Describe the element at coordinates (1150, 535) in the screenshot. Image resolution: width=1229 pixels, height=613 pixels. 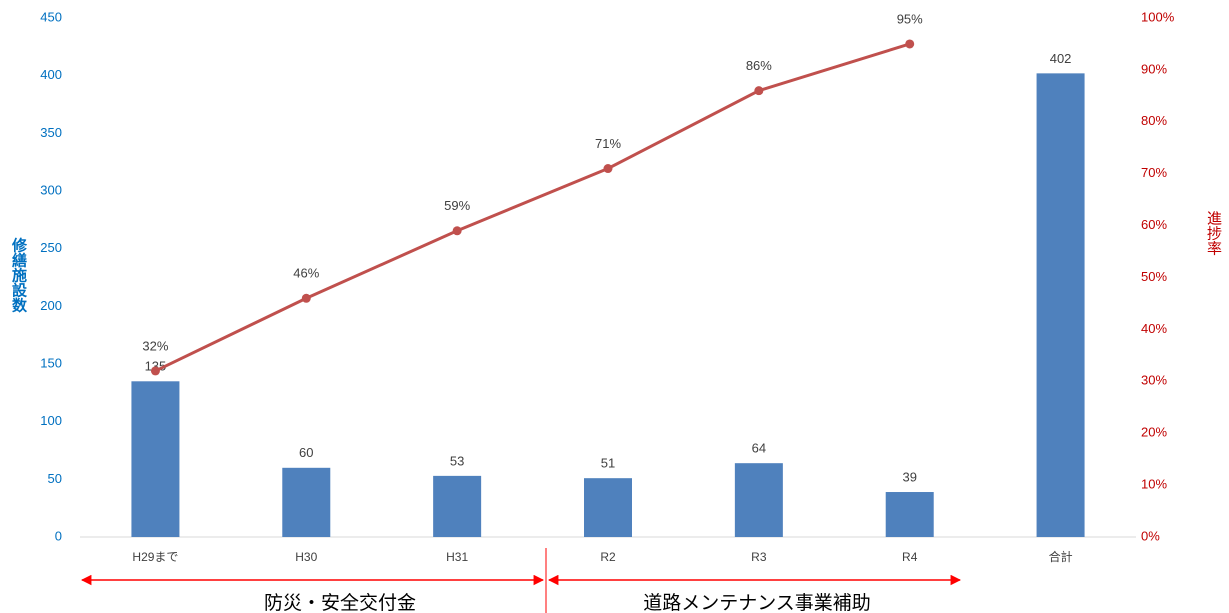
I see `y2-tick-label: 0%` at that location.